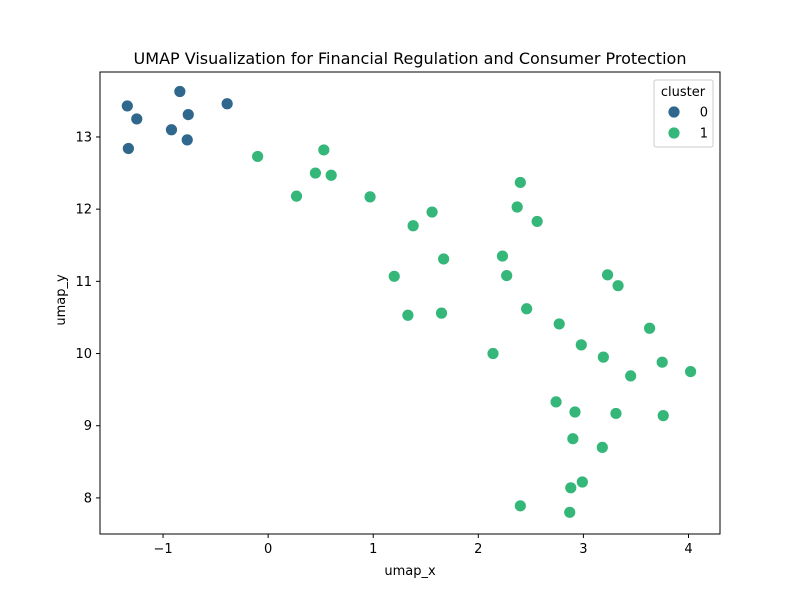 The width and height of the screenshot is (800, 600). Describe the element at coordinates (478, 549) in the screenshot. I see `x-tick-label: 2` at that location.